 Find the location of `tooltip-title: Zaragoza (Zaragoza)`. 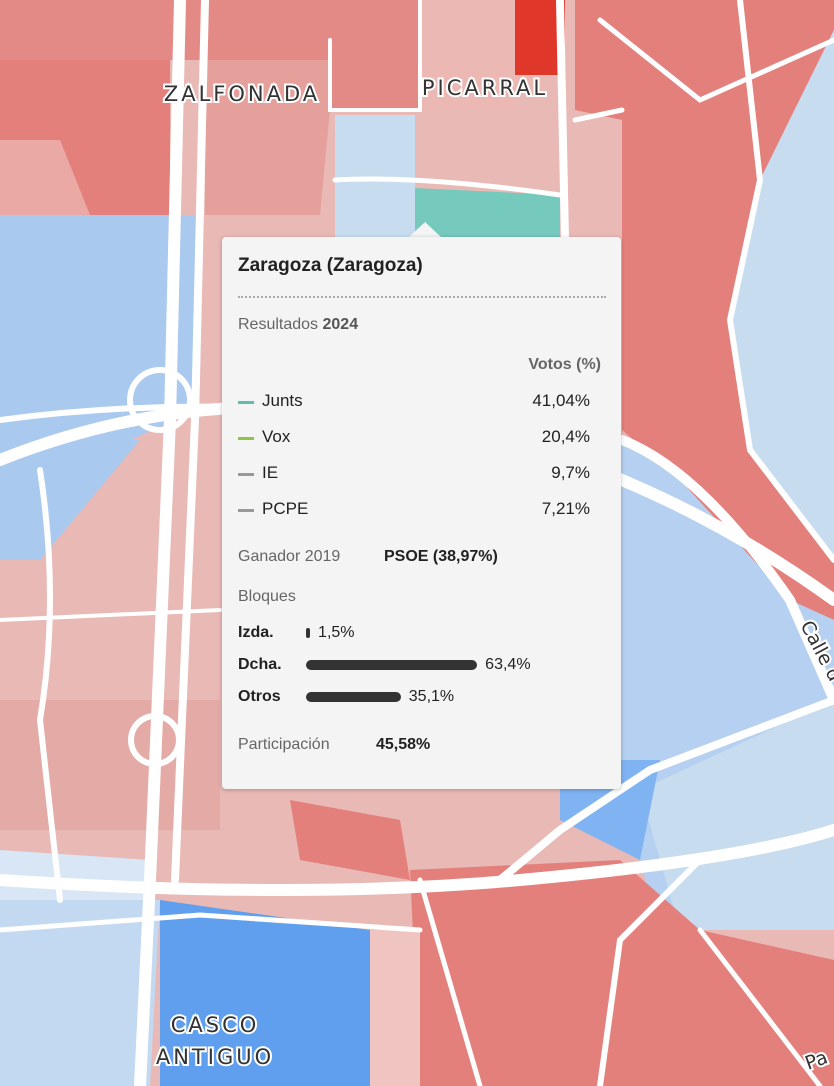

tooltip-title: Zaragoza (Zaragoza) is located at coordinates (330, 265).